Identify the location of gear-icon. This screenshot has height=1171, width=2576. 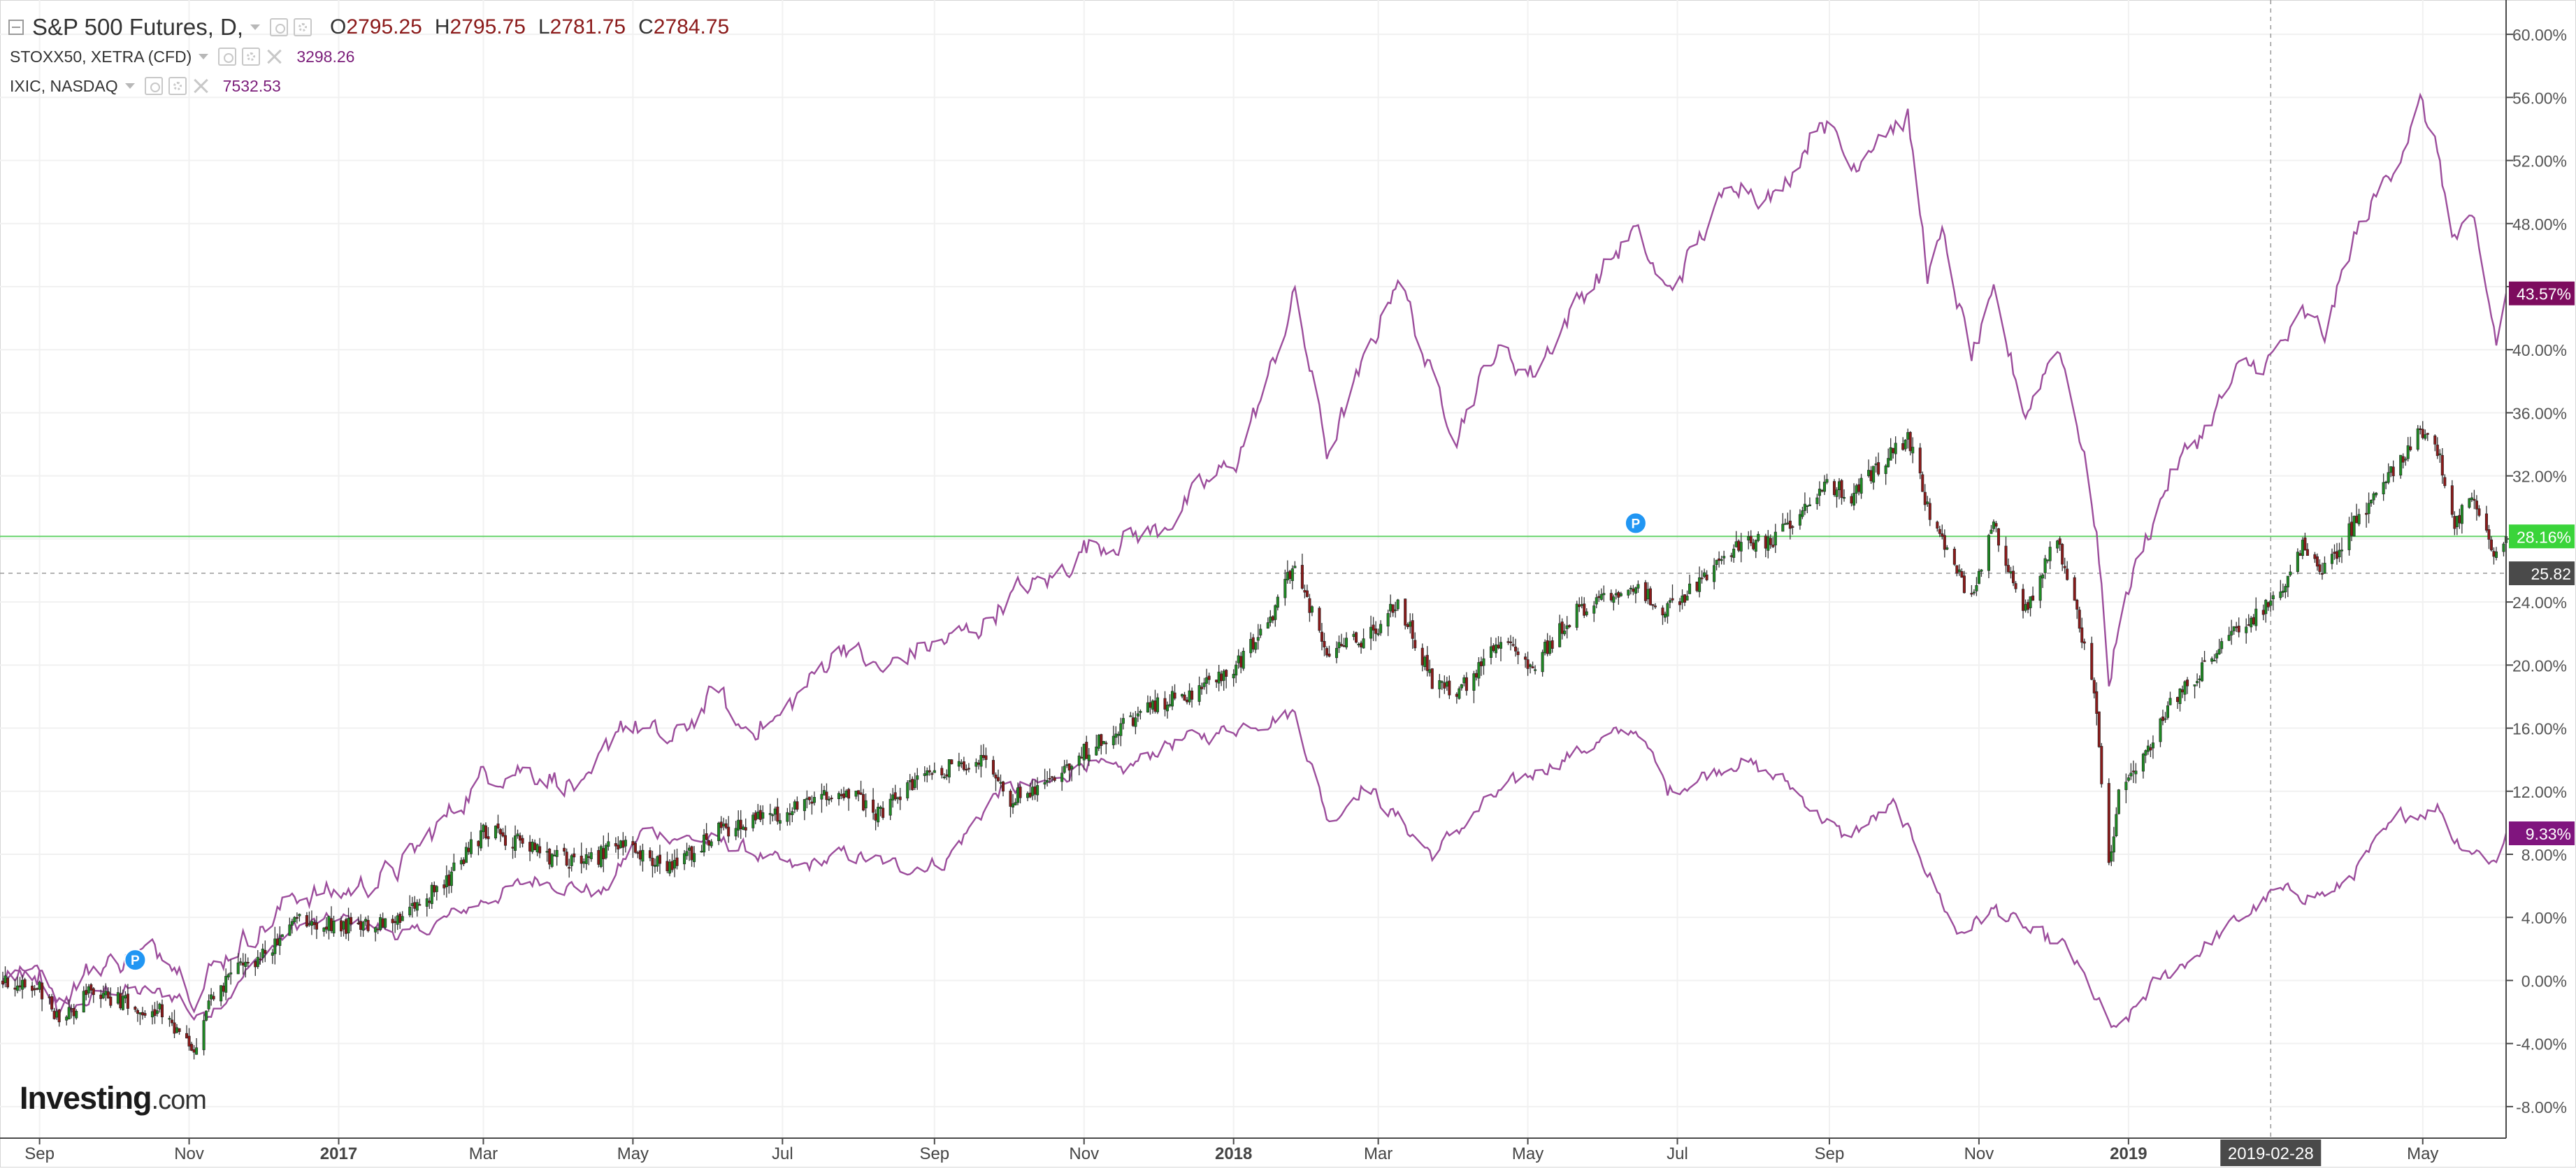
(303, 27).